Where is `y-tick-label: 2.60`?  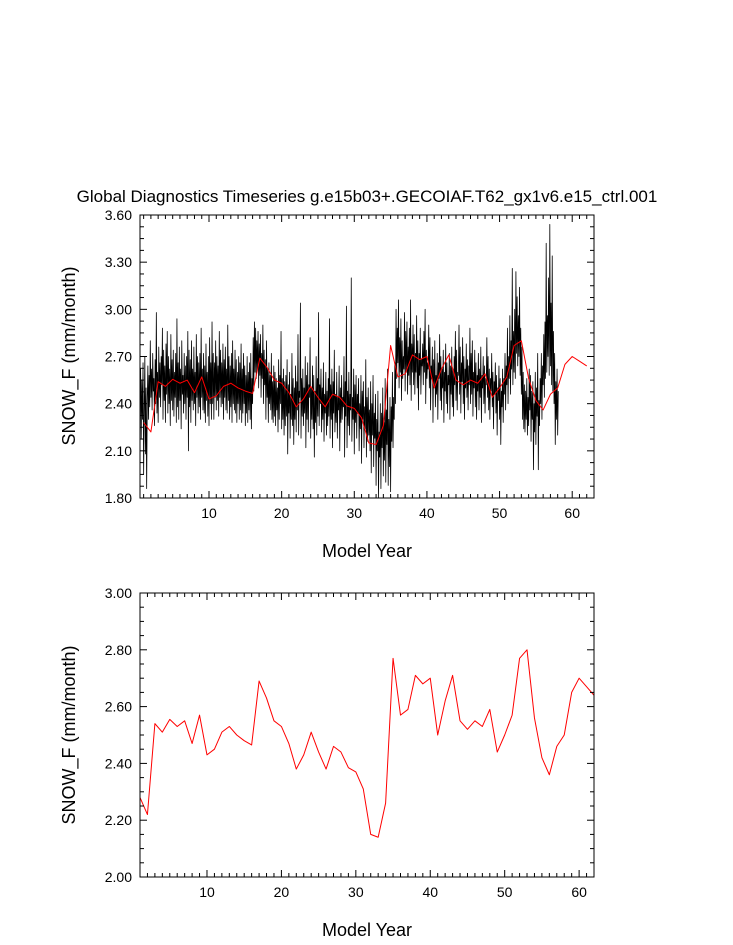 y-tick-label: 2.60 is located at coordinates (118, 707).